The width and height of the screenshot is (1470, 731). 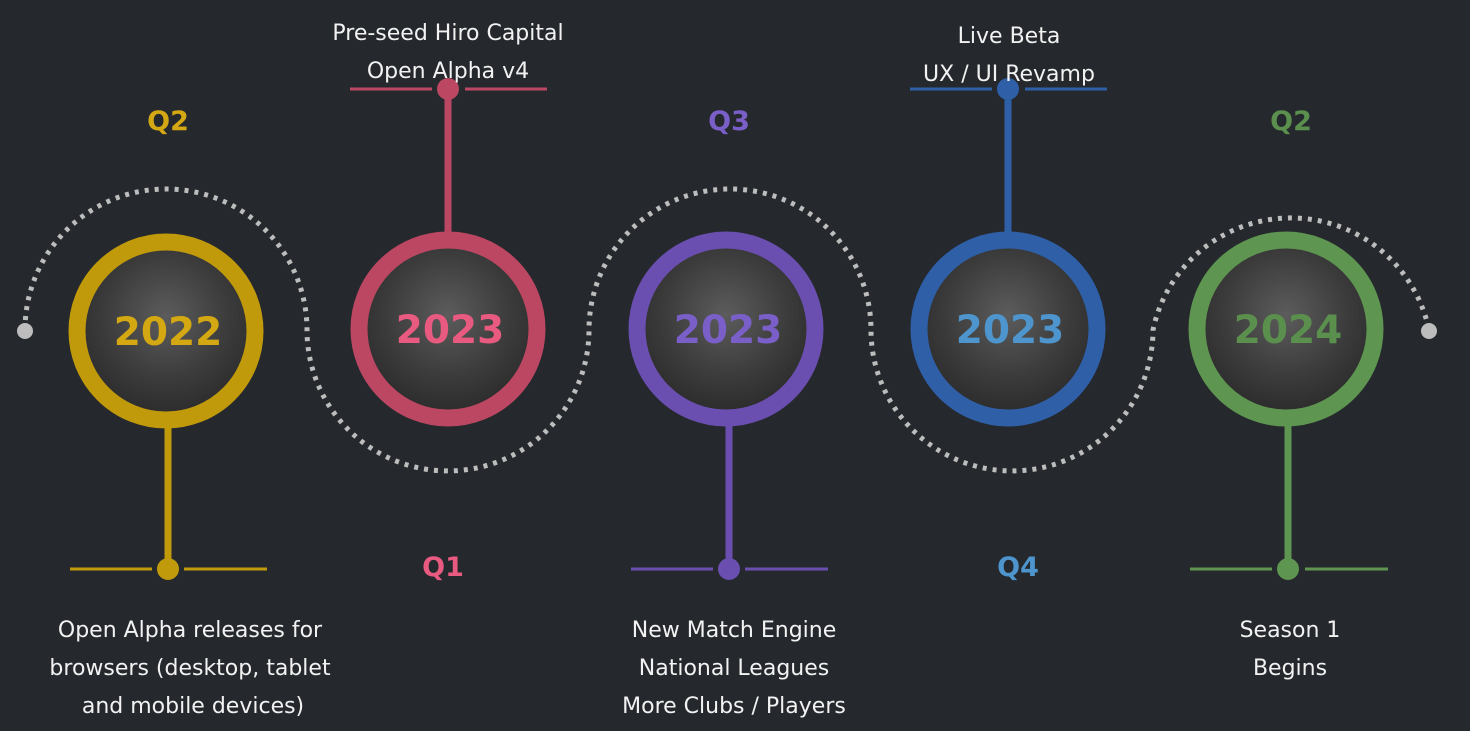 What do you see at coordinates (448, 71) in the screenshot?
I see `milestone-description-line: Open Alpha v4` at bounding box center [448, 71].